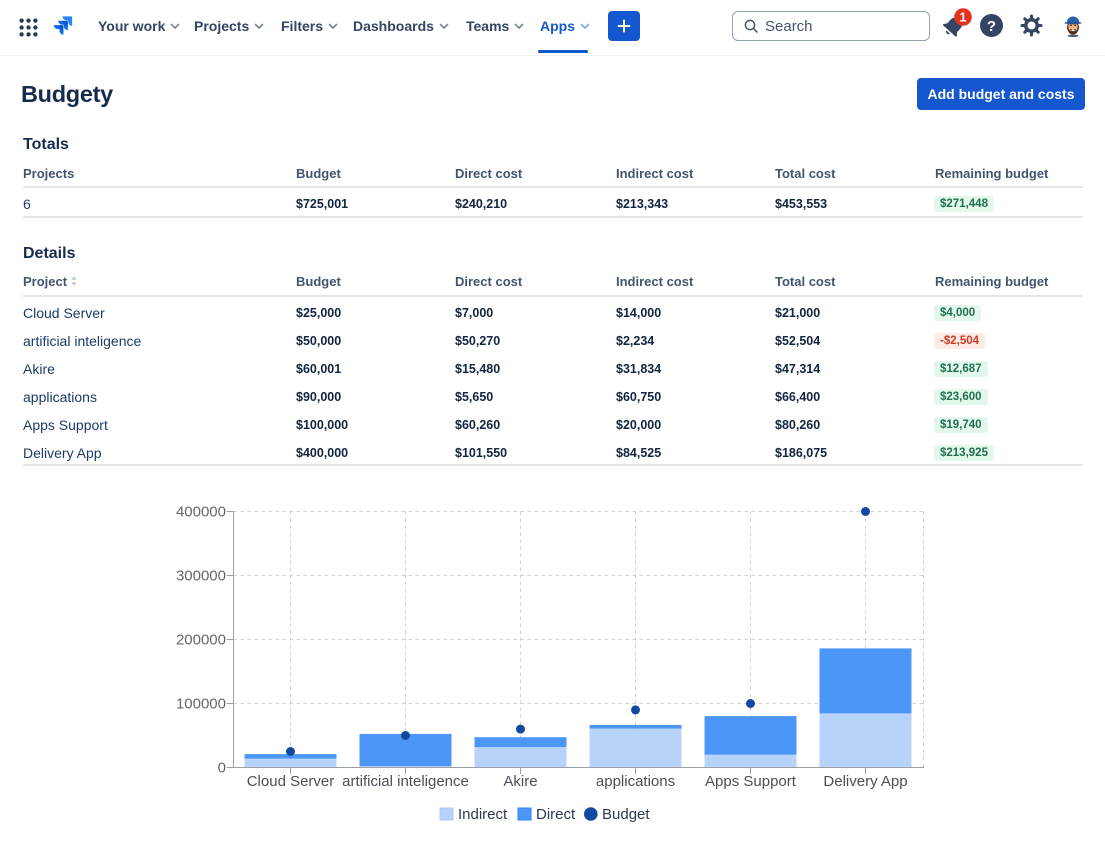 The height and width of the screenshot is (843, 1105). What do you see at coordinates (483, 814) in the screenshot?
I see `svg-text: Indirect` at bounding box center [483, 814].